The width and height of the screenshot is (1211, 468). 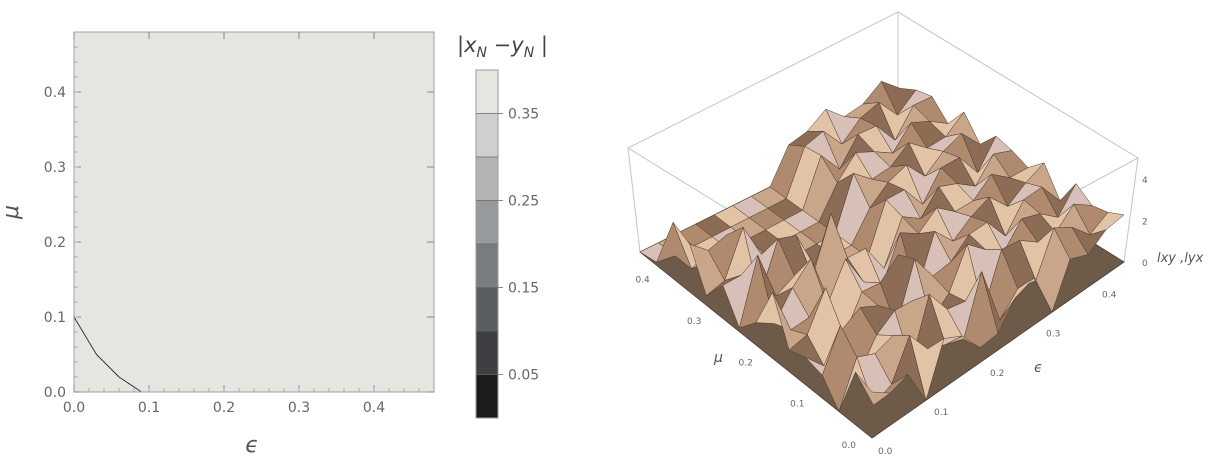 What do you see at coordinates (1109, 296) in the screenshot?
I see `eps-tick-label: 0.4` at bounding box center [1109, 296].